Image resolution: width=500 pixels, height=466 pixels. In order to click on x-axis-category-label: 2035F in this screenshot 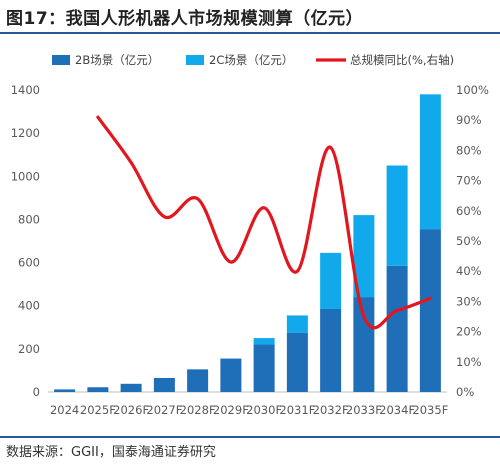, I will do `click(430, 410)`.